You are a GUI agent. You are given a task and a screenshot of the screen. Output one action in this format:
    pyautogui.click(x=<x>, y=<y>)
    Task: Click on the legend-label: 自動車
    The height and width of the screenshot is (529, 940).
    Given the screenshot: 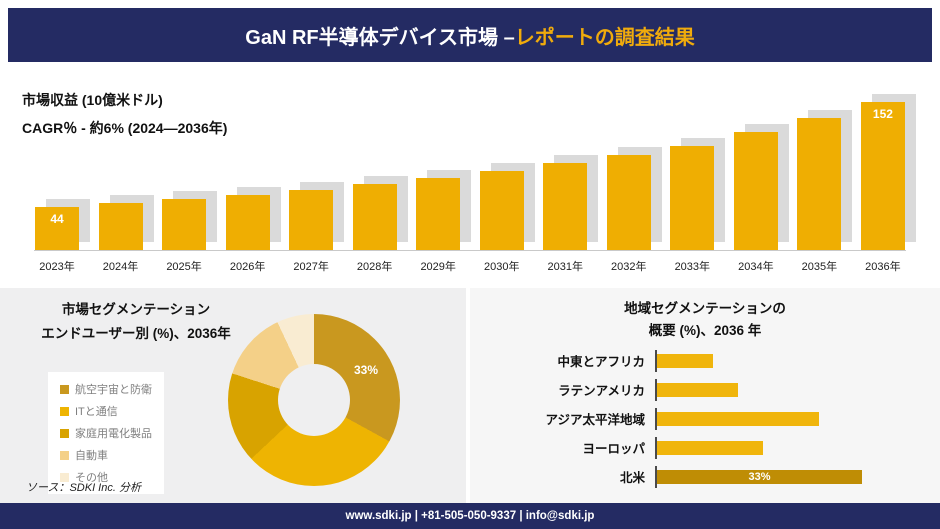 What is the action you would take?
    pyautogui.click(x=91, y=456)
    